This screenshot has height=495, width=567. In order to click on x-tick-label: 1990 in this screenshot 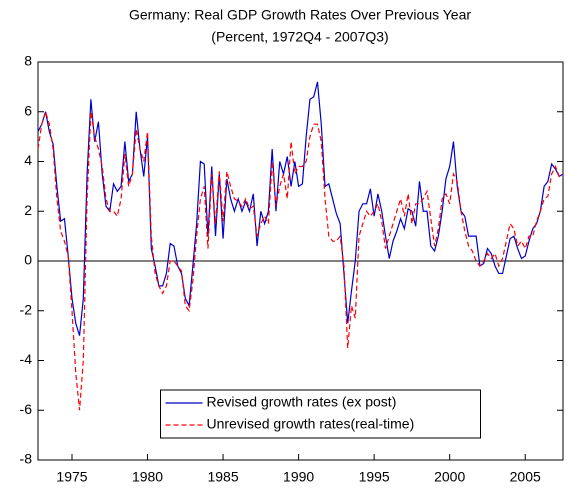, I will do `click(298, 477)`.